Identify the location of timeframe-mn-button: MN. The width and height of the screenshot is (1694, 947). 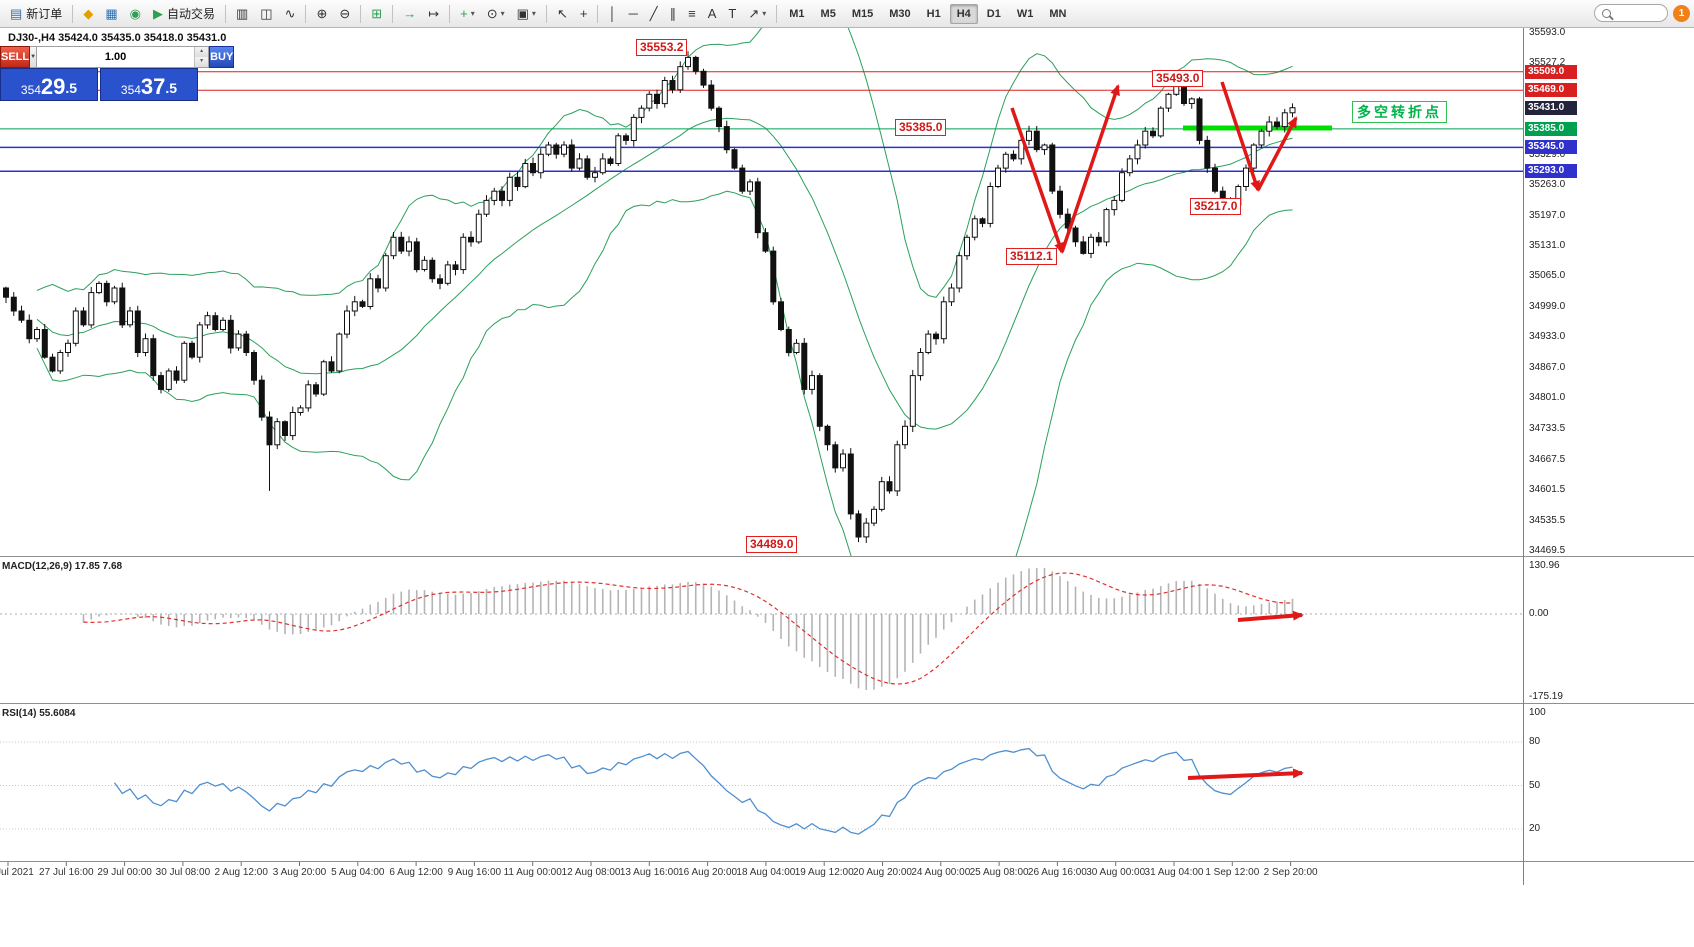
(1058, 13).